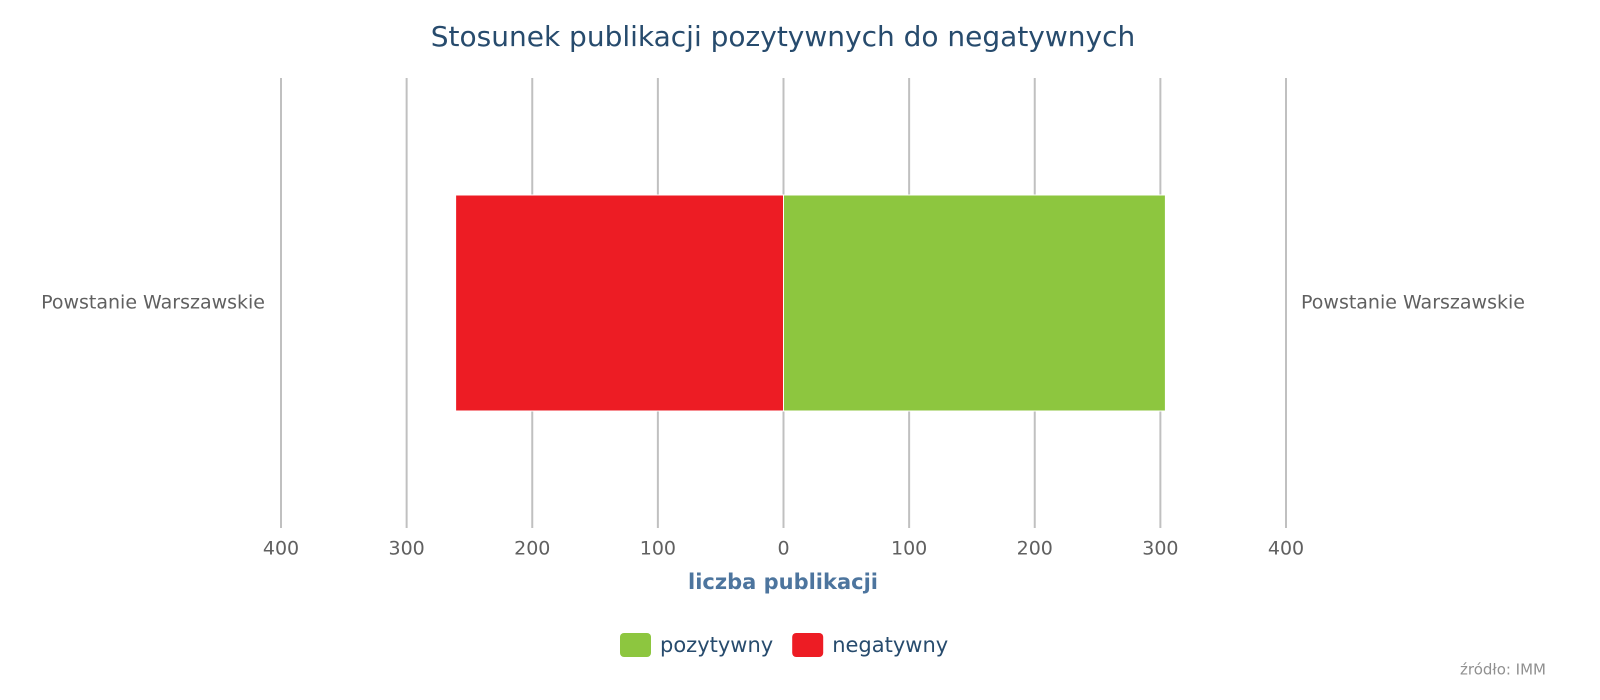  I want to click on legend-label: pozytywny, so click(716, 645).